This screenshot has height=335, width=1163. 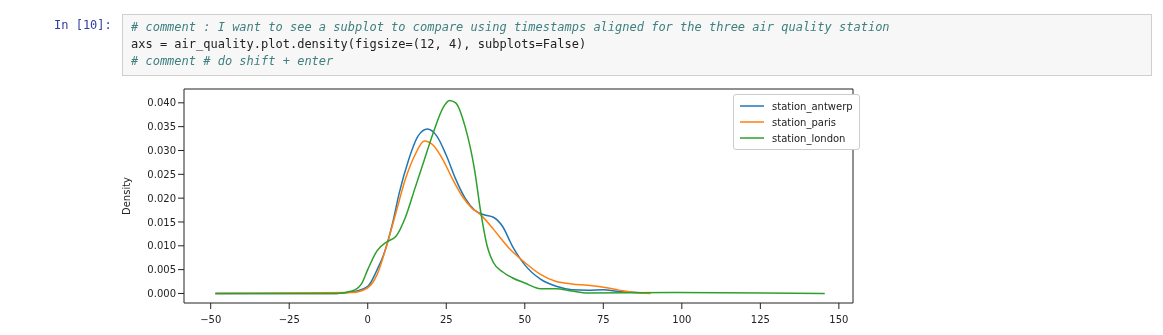 What do you see at coordinates (525, 319) in the screenshot?
I see `x-tick-label: 50` at bounding box center [525, 319].